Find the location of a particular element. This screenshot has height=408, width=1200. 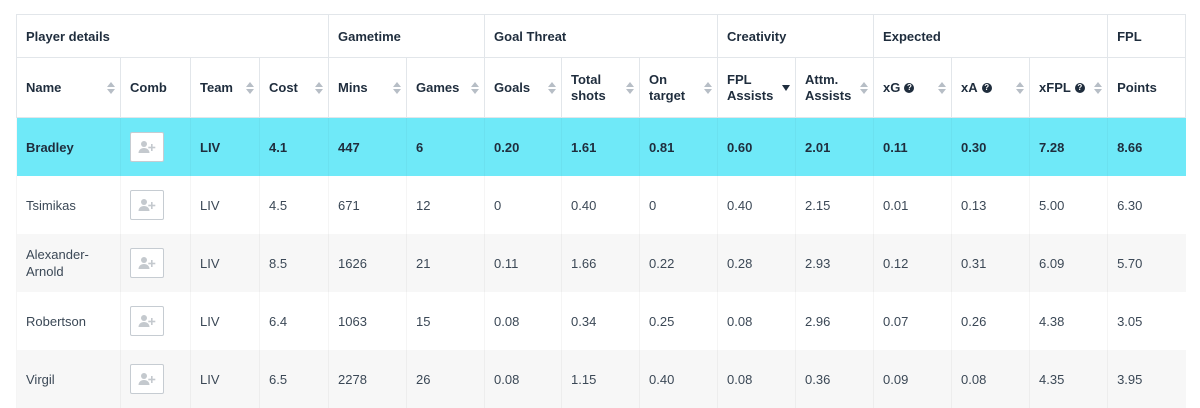

cell-xfpl: 7.28 is located at coordinates (1069, 147).